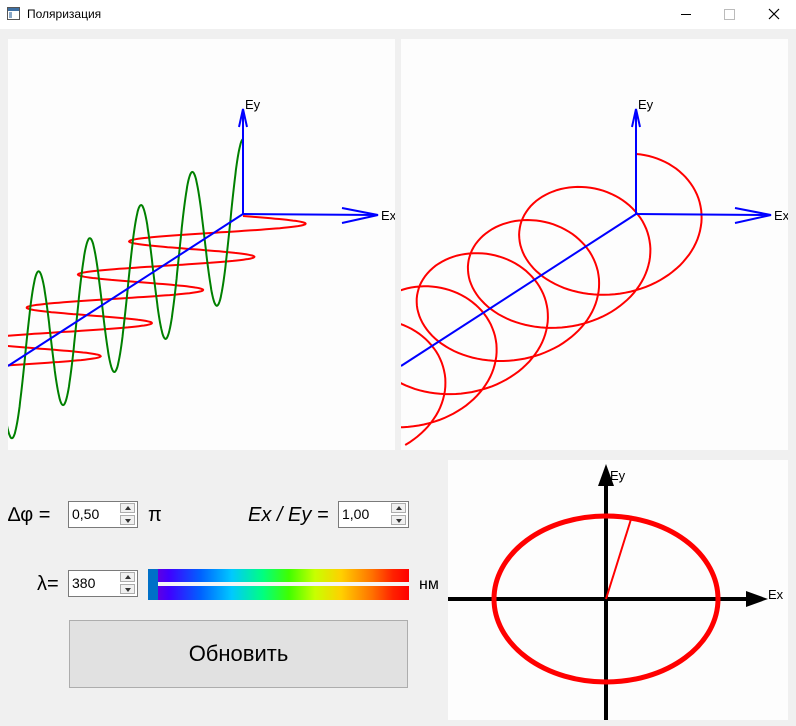 This screenshot has height=726, width=796. I want to click on wavelength-label: λ=, so click(48, 584).